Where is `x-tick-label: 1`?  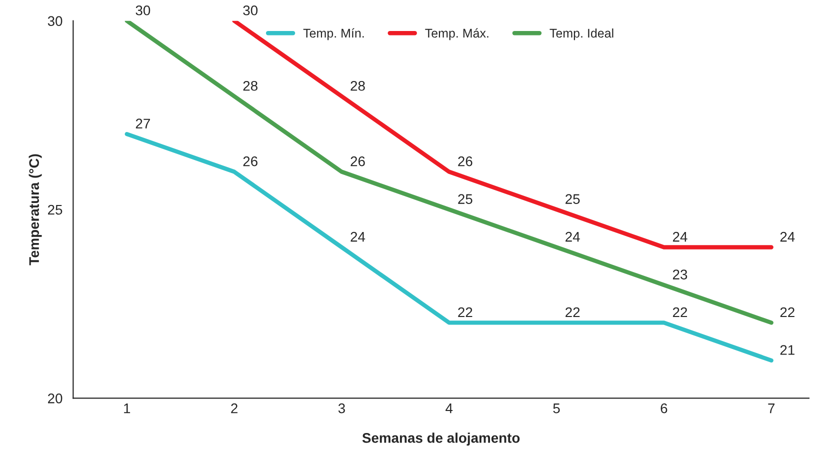 x-tick-label: 1 is located at coordinates (127, 409).